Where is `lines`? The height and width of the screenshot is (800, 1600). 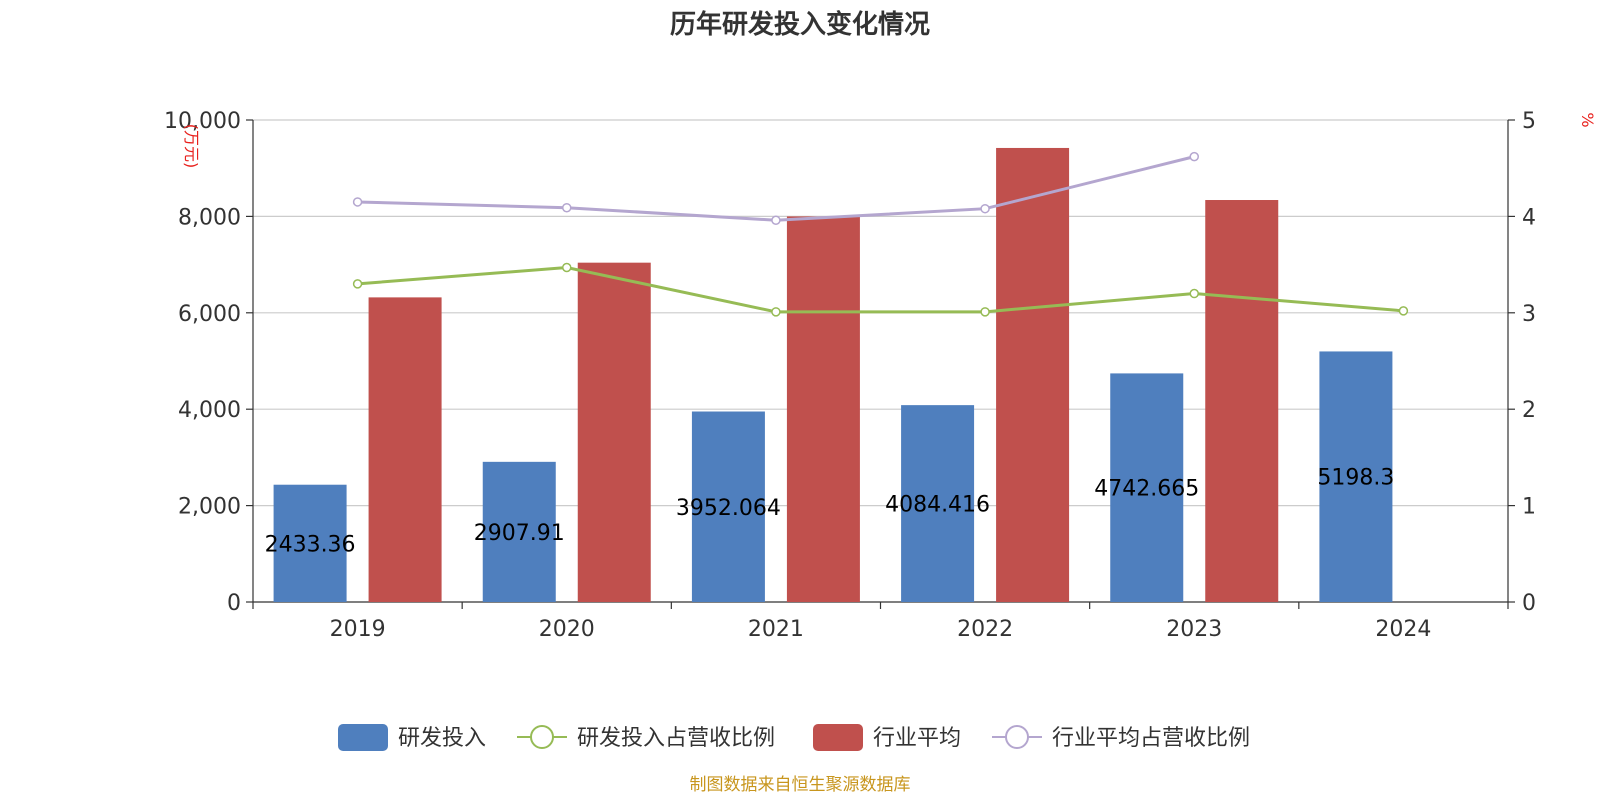 lines is located at coordinates (880, 234).